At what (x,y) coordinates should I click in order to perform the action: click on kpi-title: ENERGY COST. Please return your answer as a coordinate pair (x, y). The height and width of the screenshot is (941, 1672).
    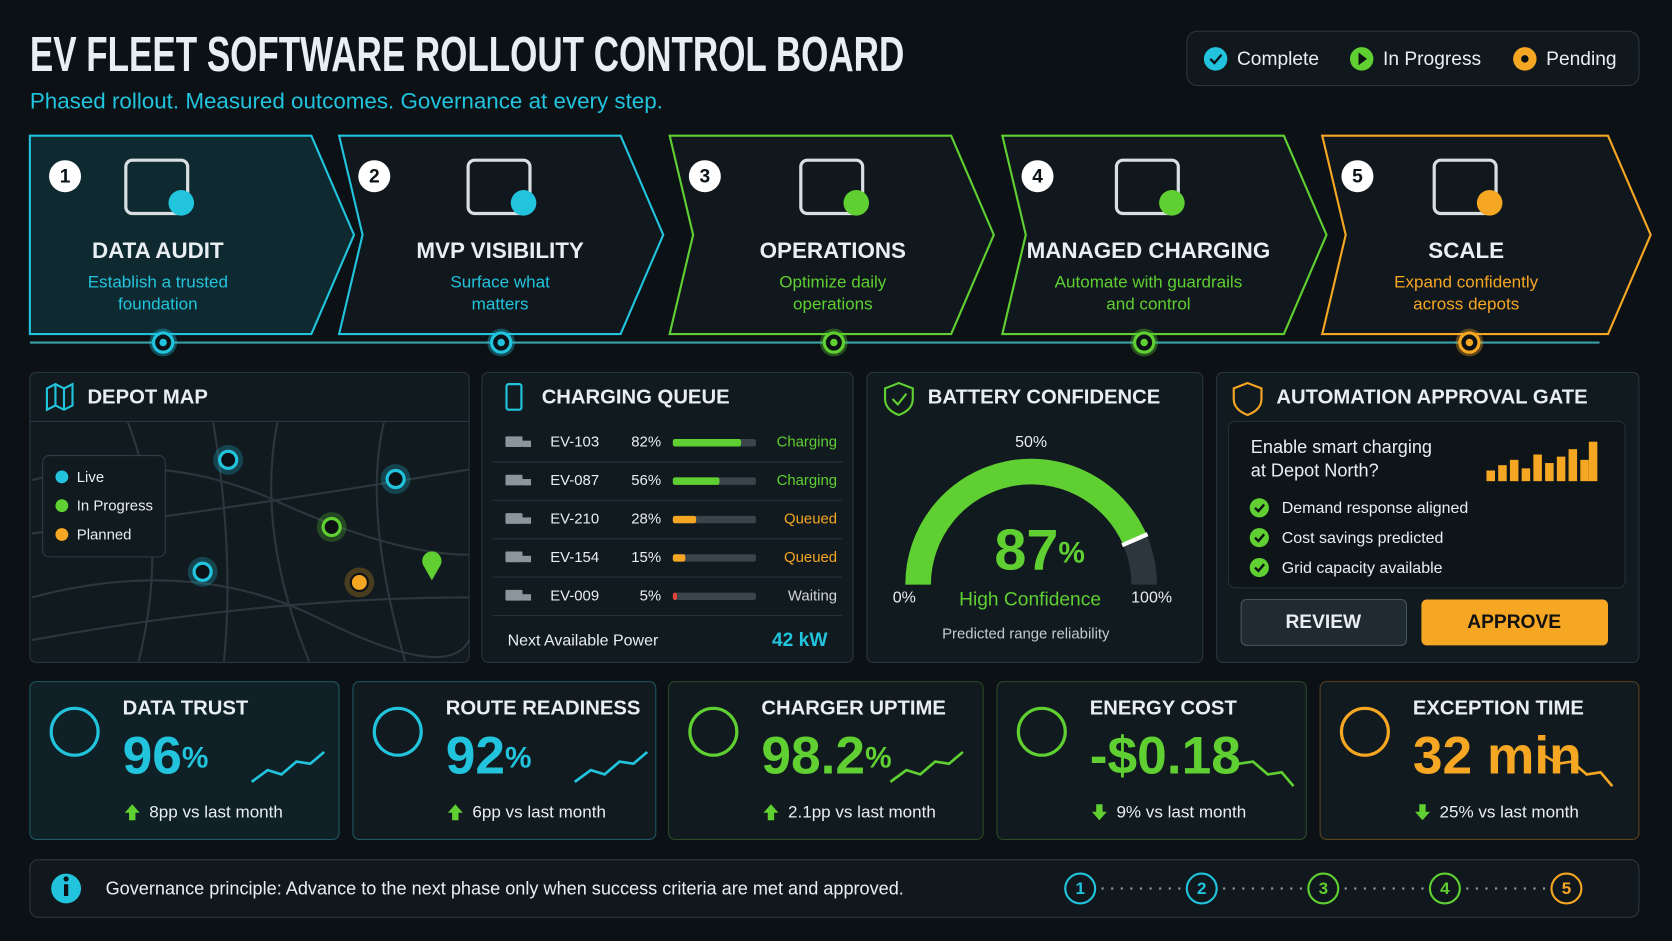
    Looking at the image, I should click on (1164, 709).